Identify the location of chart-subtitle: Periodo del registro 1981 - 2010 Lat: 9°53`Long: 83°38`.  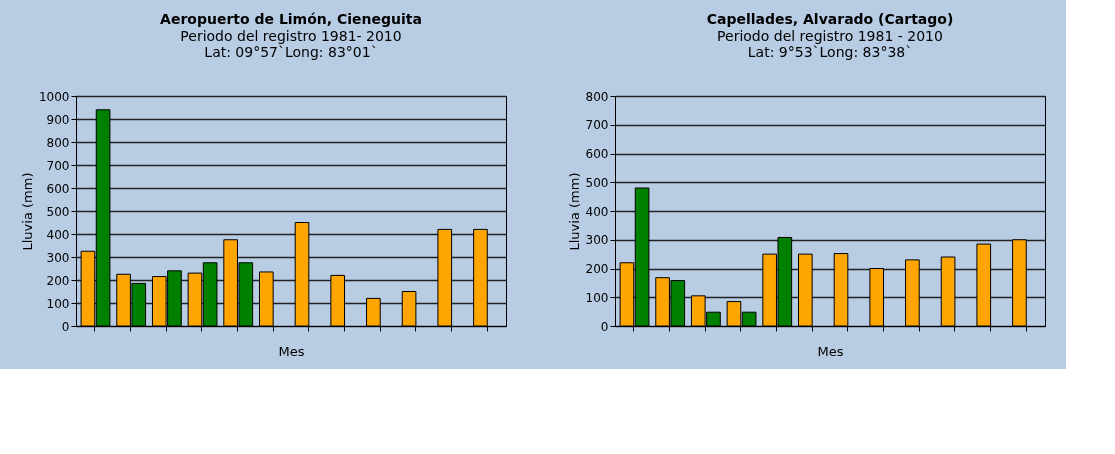
(830, 44).